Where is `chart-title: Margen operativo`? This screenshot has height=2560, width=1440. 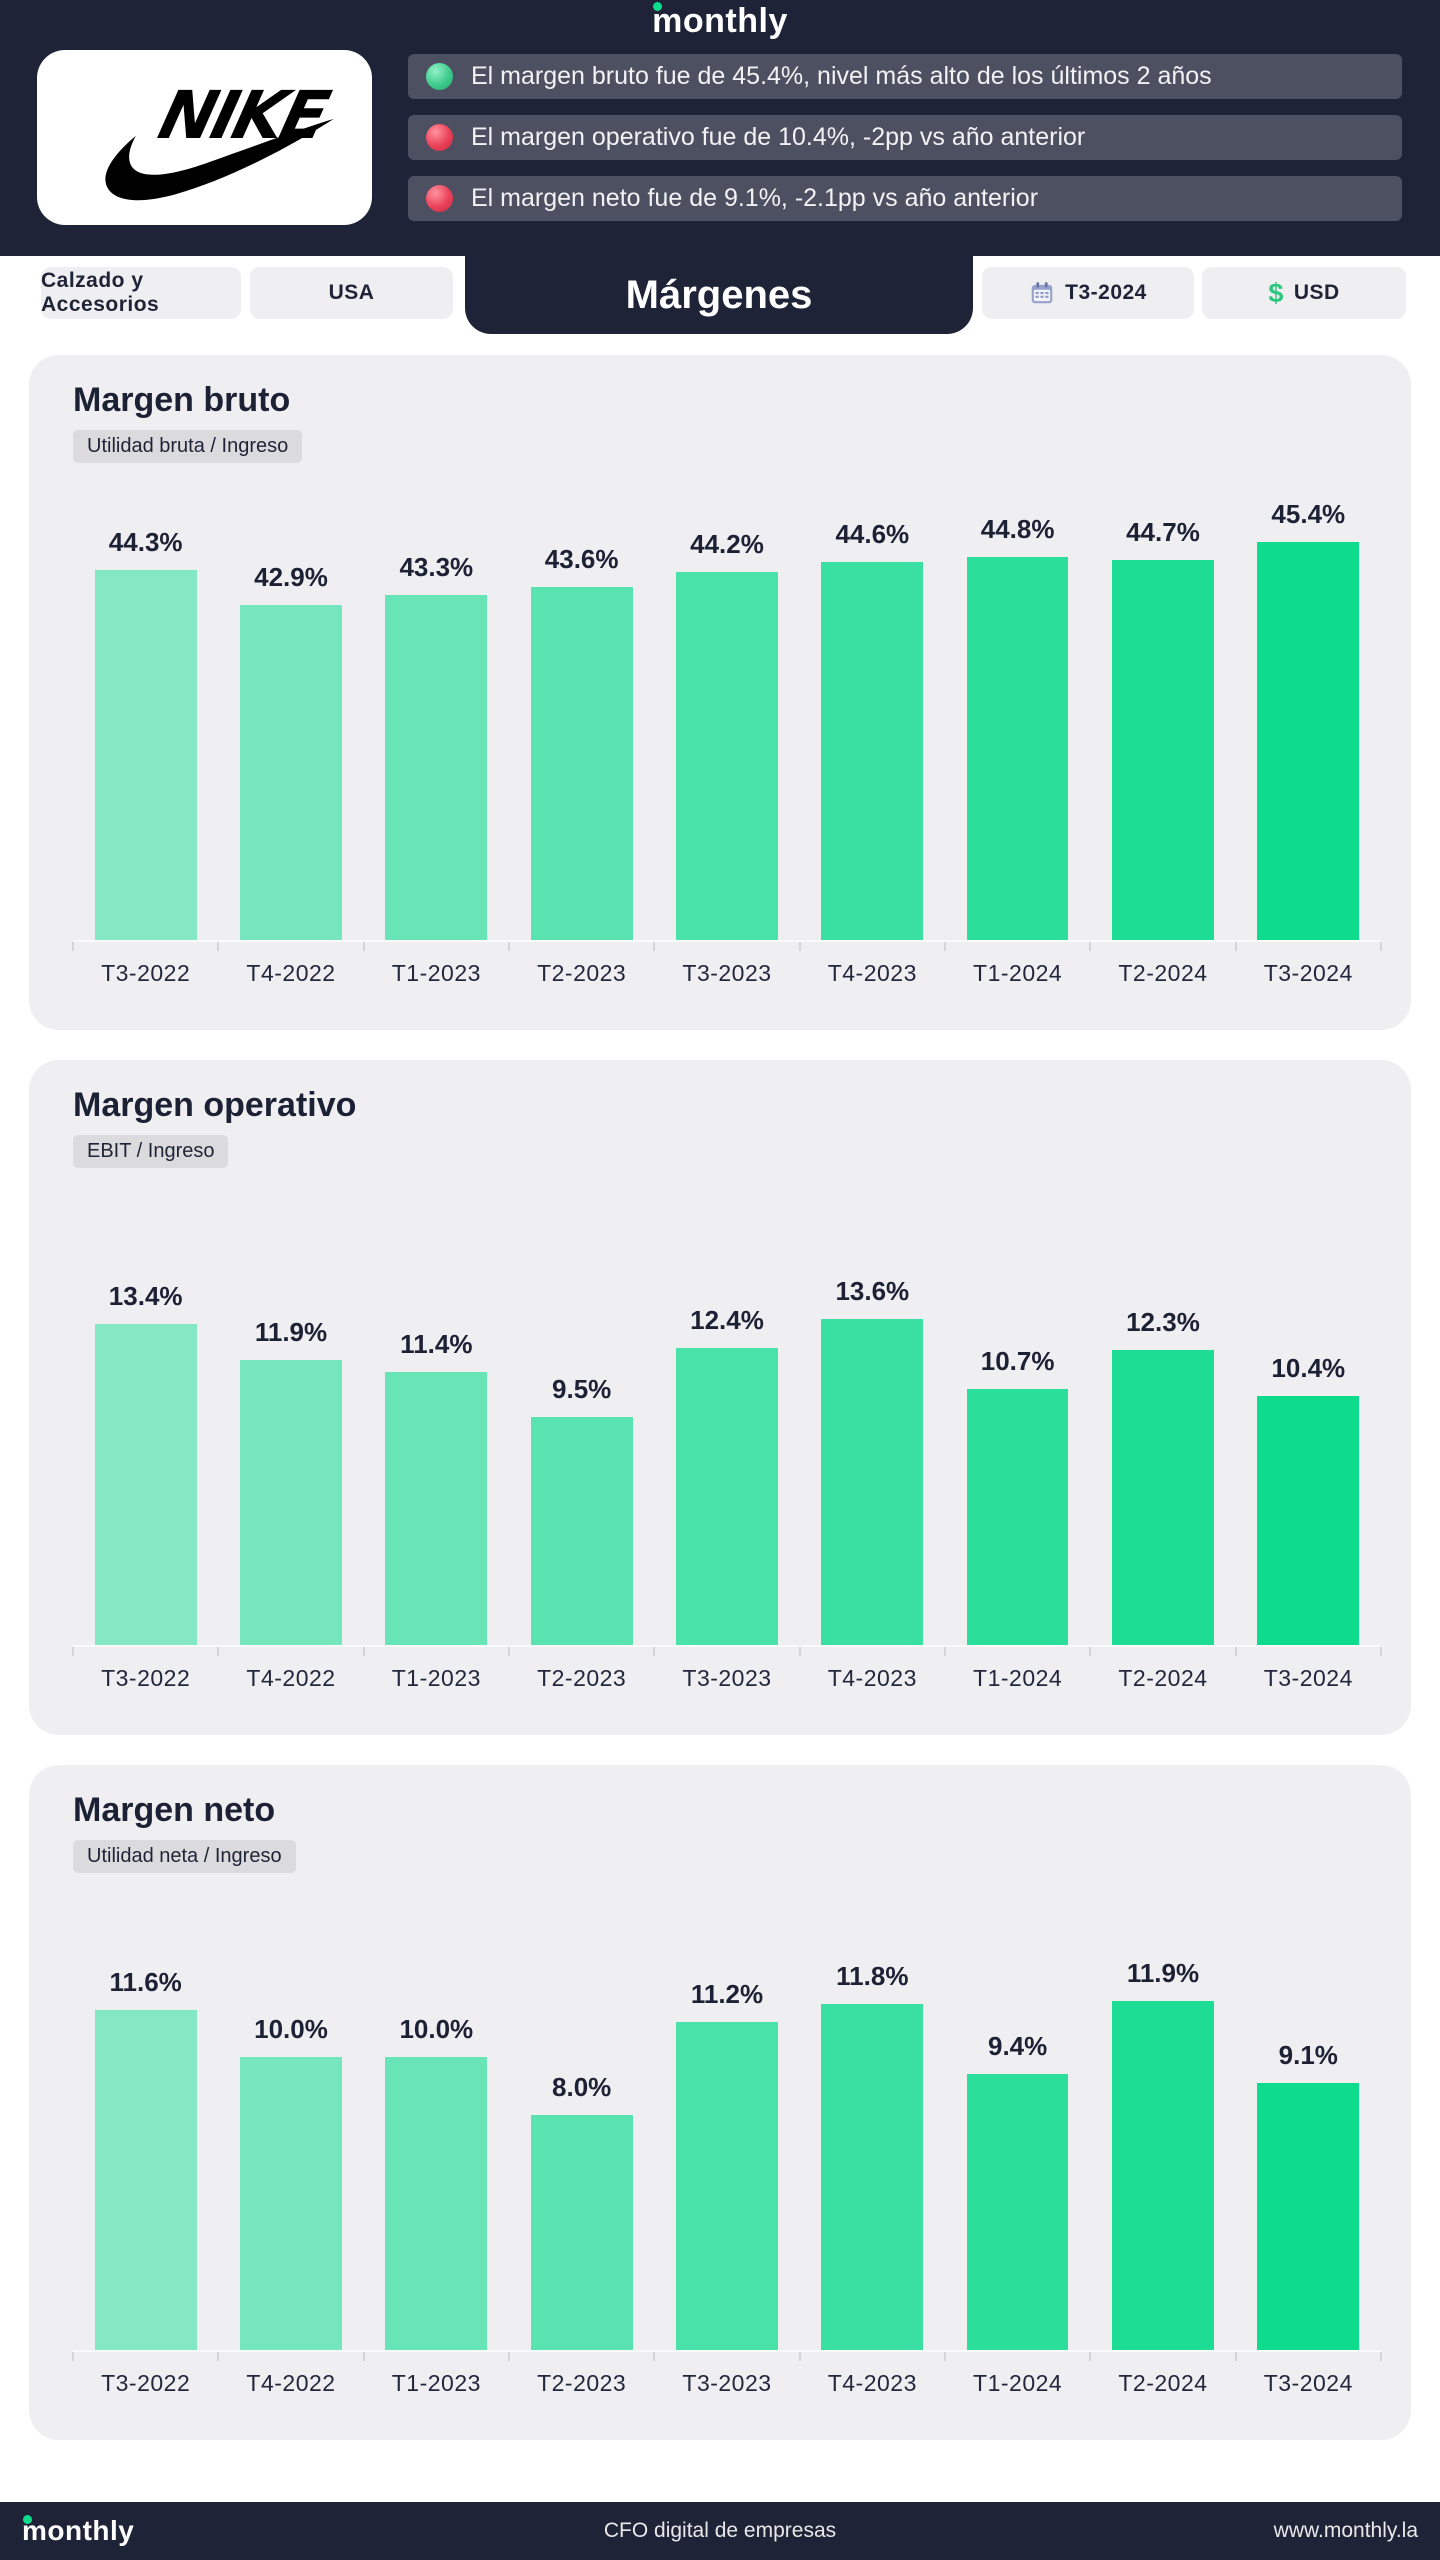
chart-title: Margen operativo is located at coordinates (215, 1105).